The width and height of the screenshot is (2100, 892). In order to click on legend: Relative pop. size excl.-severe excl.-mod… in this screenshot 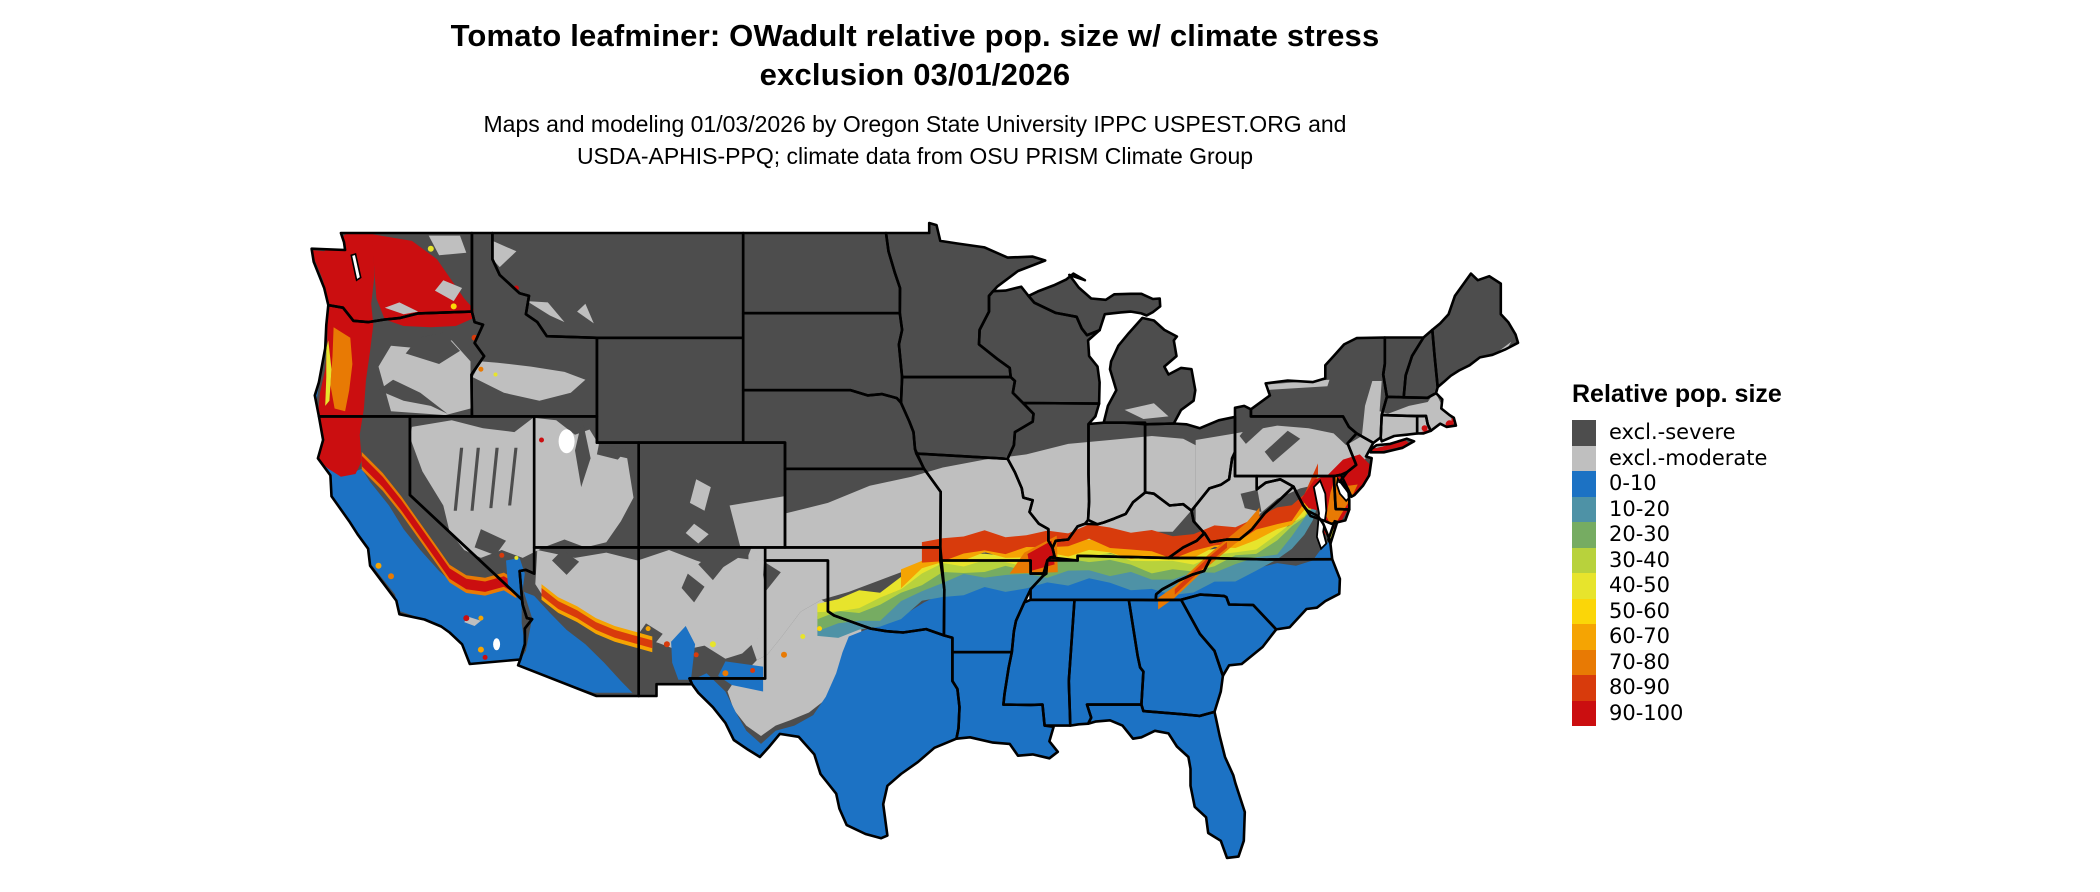, I will do `click(1677, 553)`.